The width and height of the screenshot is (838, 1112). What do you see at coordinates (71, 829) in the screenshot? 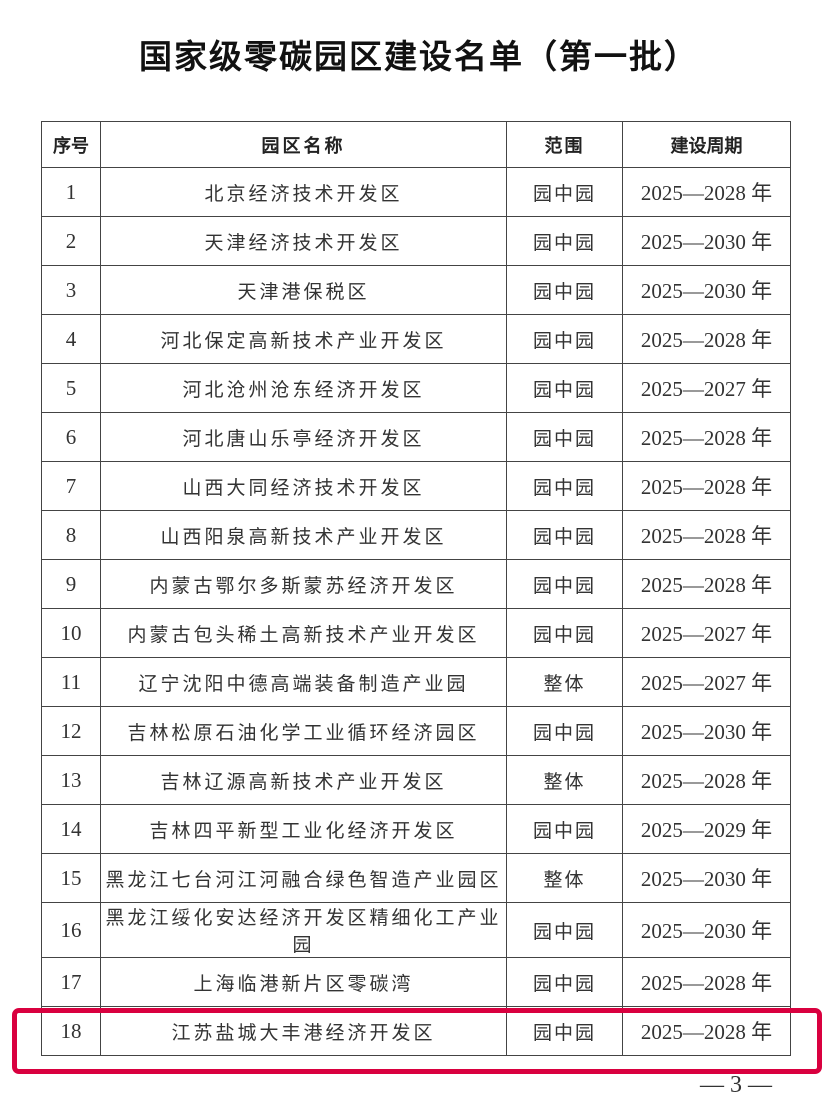
I see `row-index: 14` at bounding box center [71, 829].